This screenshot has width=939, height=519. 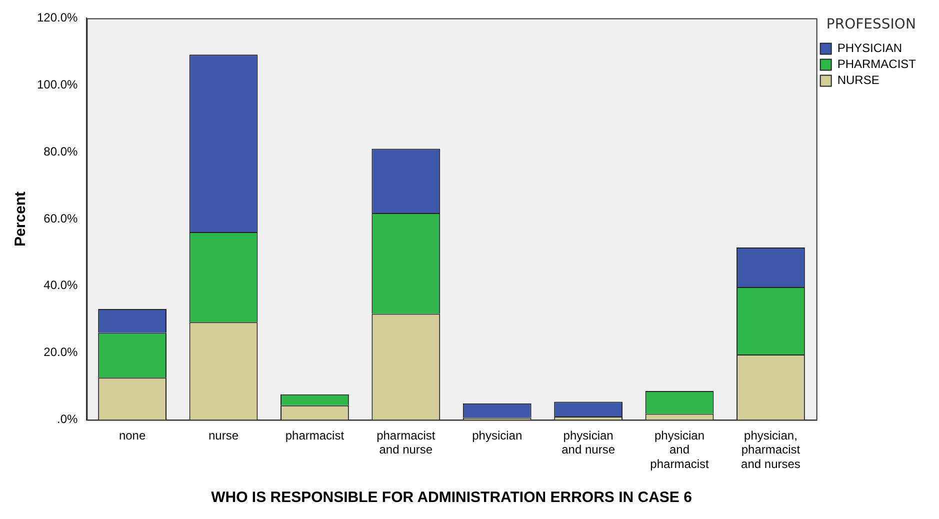 What do you see at coordinates (61, 218) in the screenshot?
I see `y-tick-label: 60.0%` at bounding box center [61, 218].